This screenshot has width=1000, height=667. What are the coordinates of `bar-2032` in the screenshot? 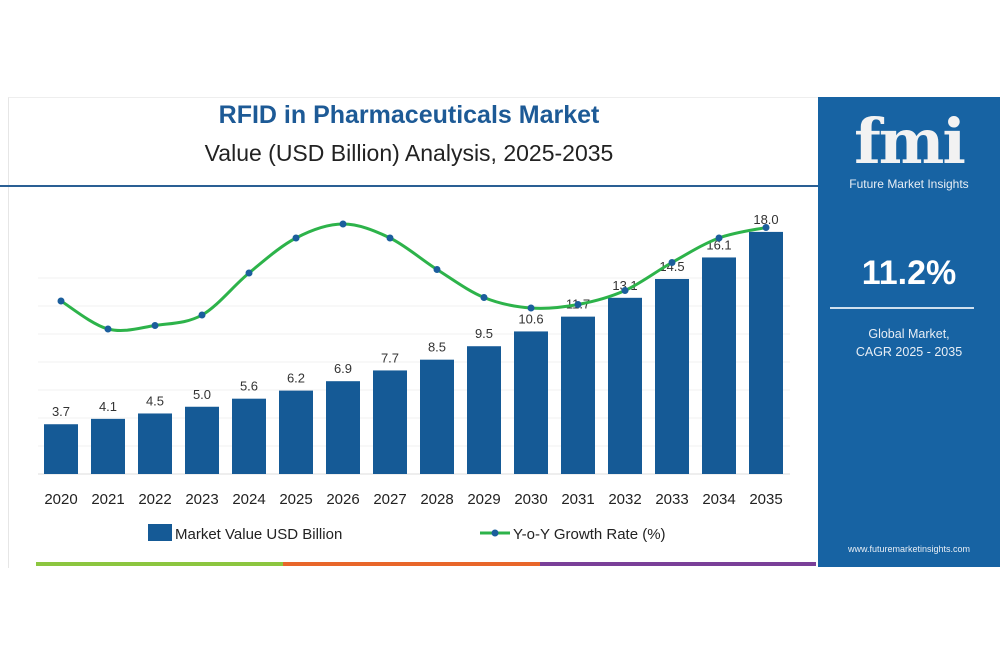 It's located at (625, 385).